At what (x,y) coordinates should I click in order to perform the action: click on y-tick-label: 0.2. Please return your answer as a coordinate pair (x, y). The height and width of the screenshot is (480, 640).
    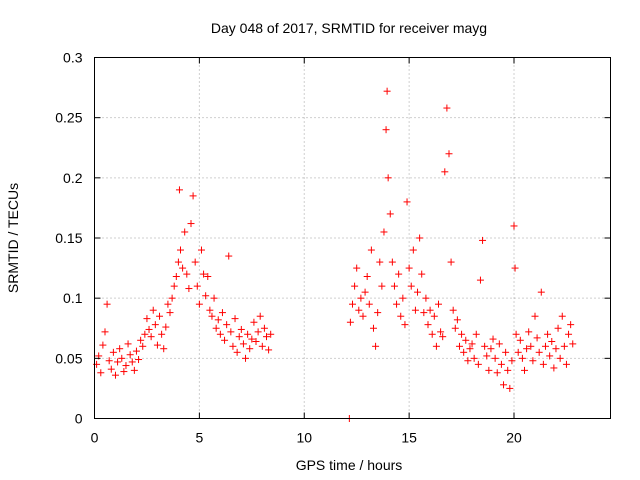
    Looking at the image, I should click on (73, 178).